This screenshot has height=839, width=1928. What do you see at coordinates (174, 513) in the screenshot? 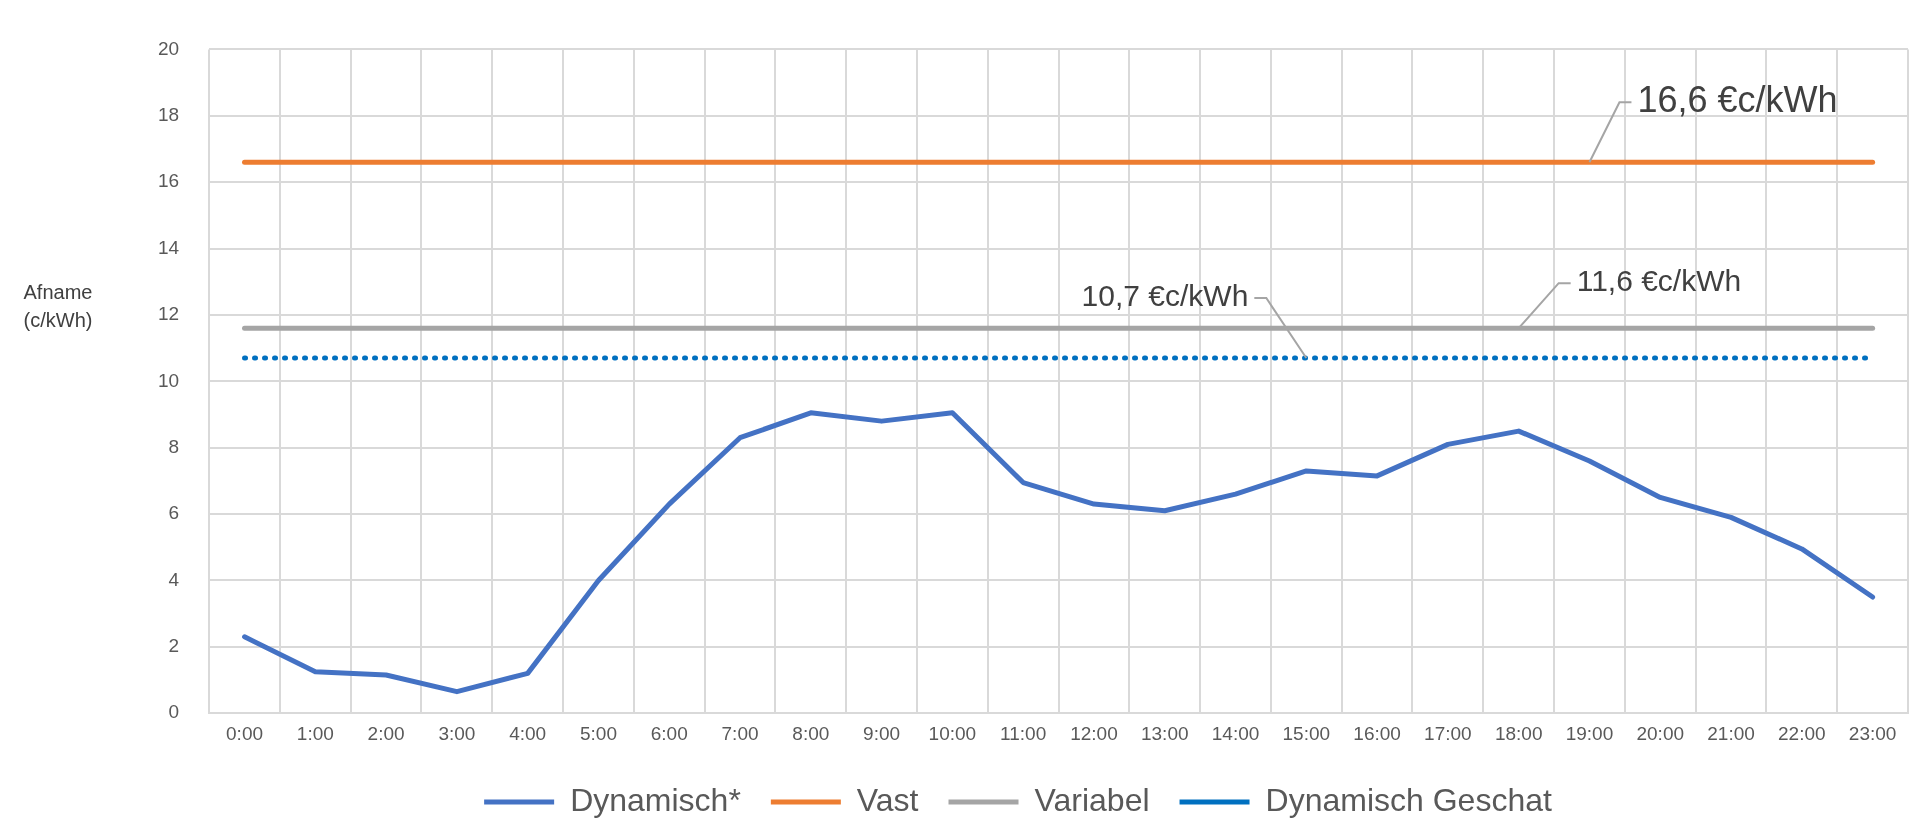
I see `y-tick-label: 6` at bounding box center [174, 513].